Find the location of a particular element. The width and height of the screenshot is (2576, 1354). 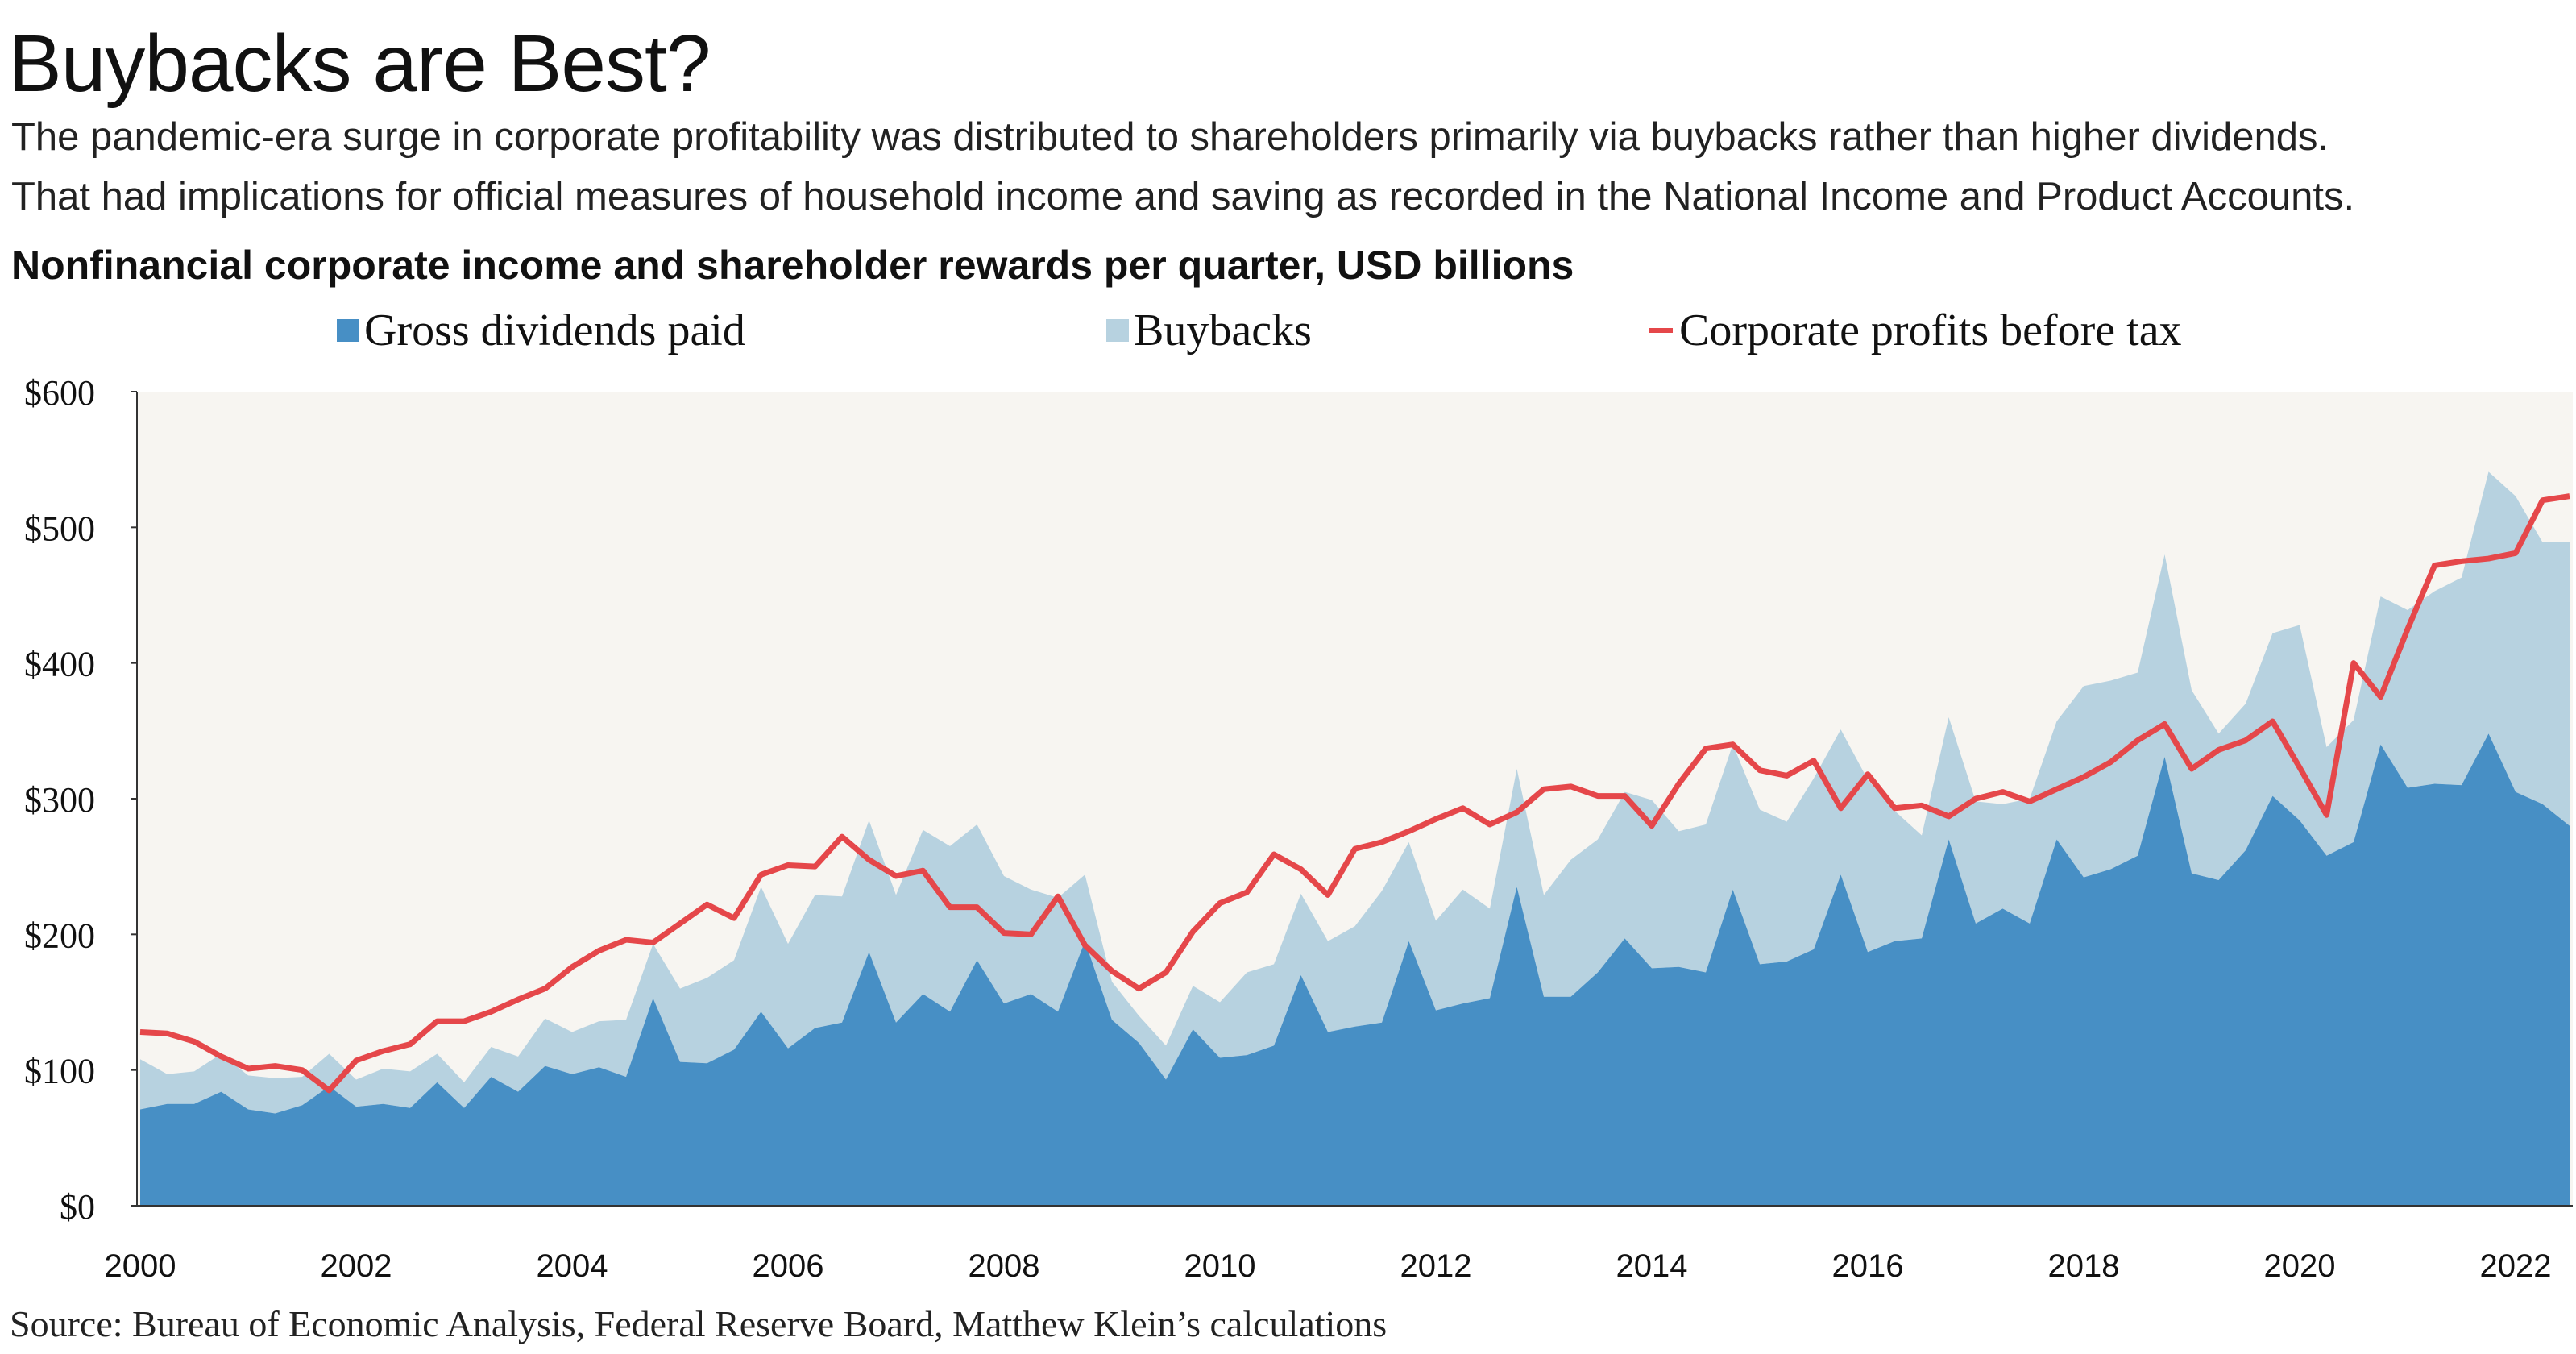

x-tick-label: 2004 is located at coordinates (572, 1266).